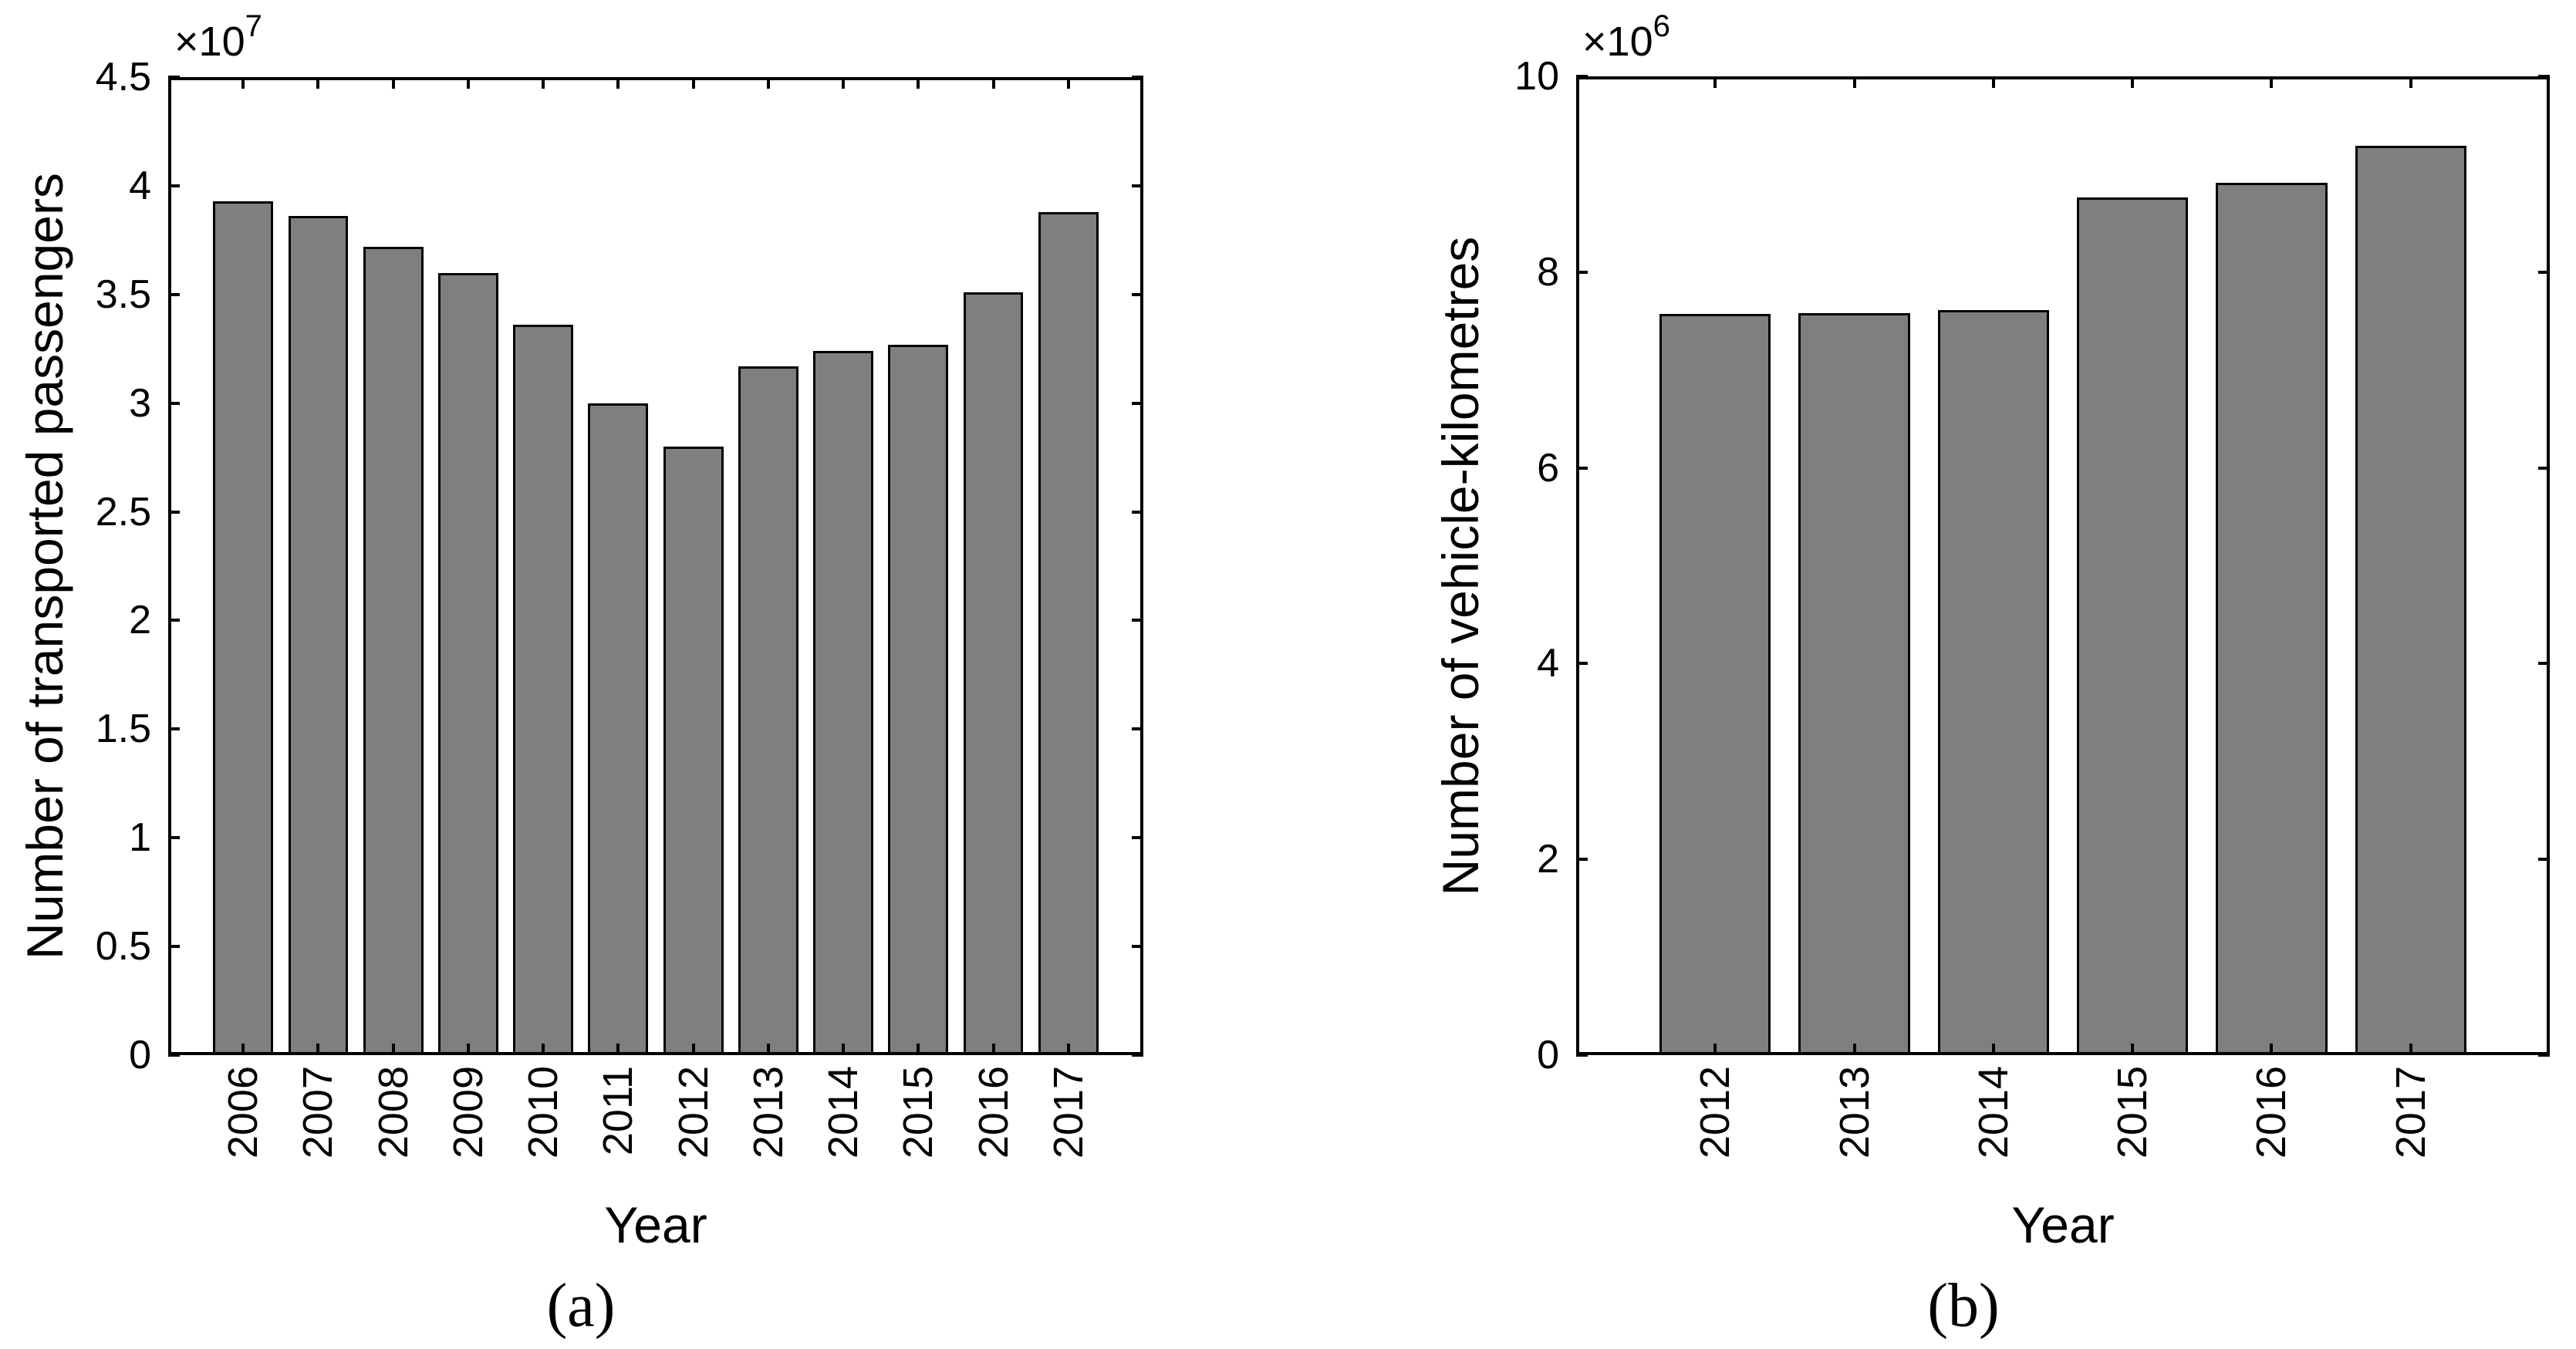 Image resolution: width=2576 pixels, height=1349 pixels. I want to click on y-axis-title: Number of transported passengers, so click(44, 566).